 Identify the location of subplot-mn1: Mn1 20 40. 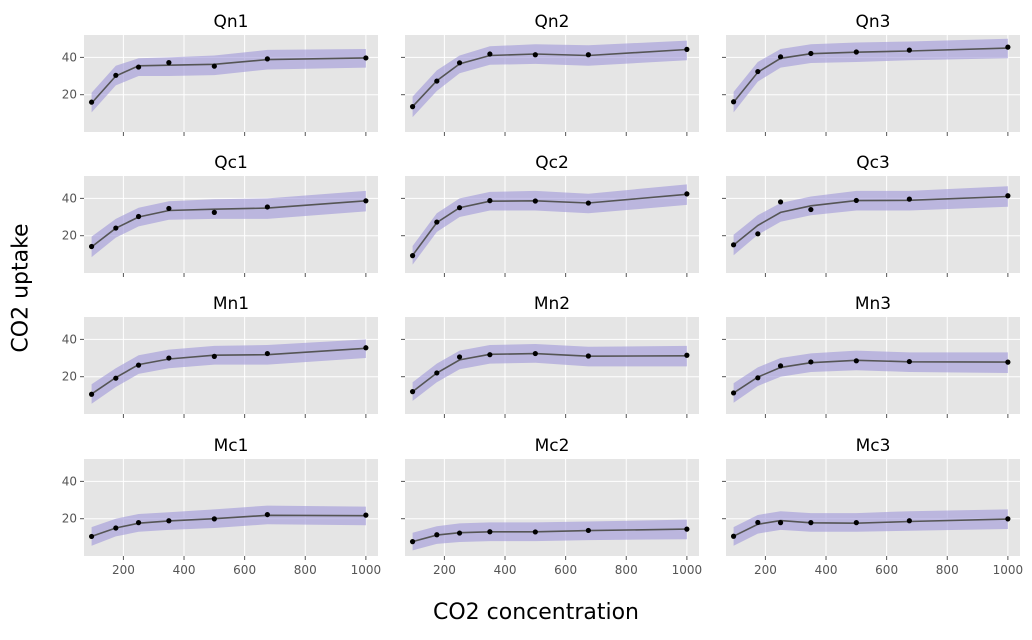
(220, 356).